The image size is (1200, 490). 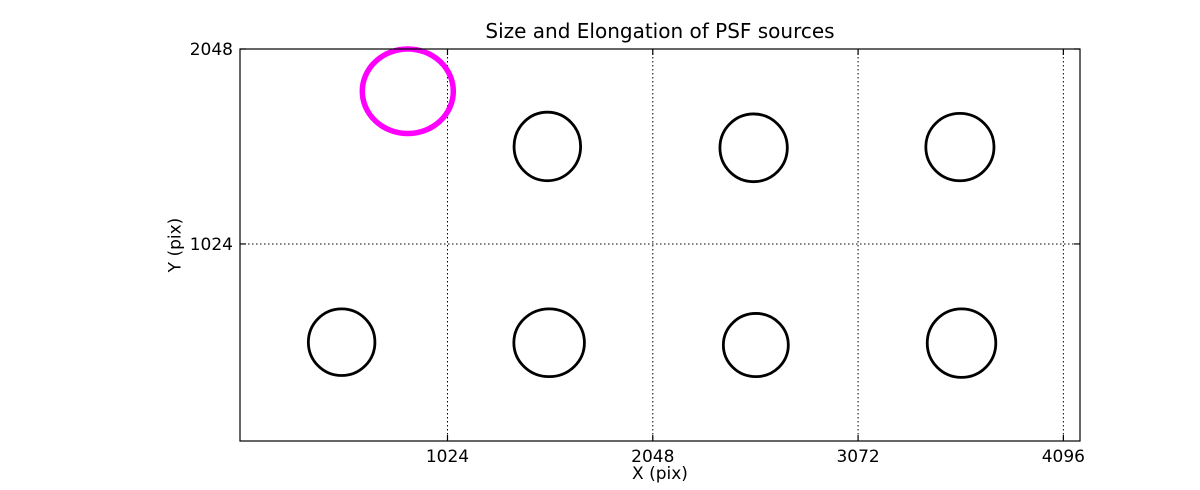 What do you see at coordinates (660, 474) in the screenshot?
I see `x-axis-label: X (pix)` at bounding box center [660, 474].